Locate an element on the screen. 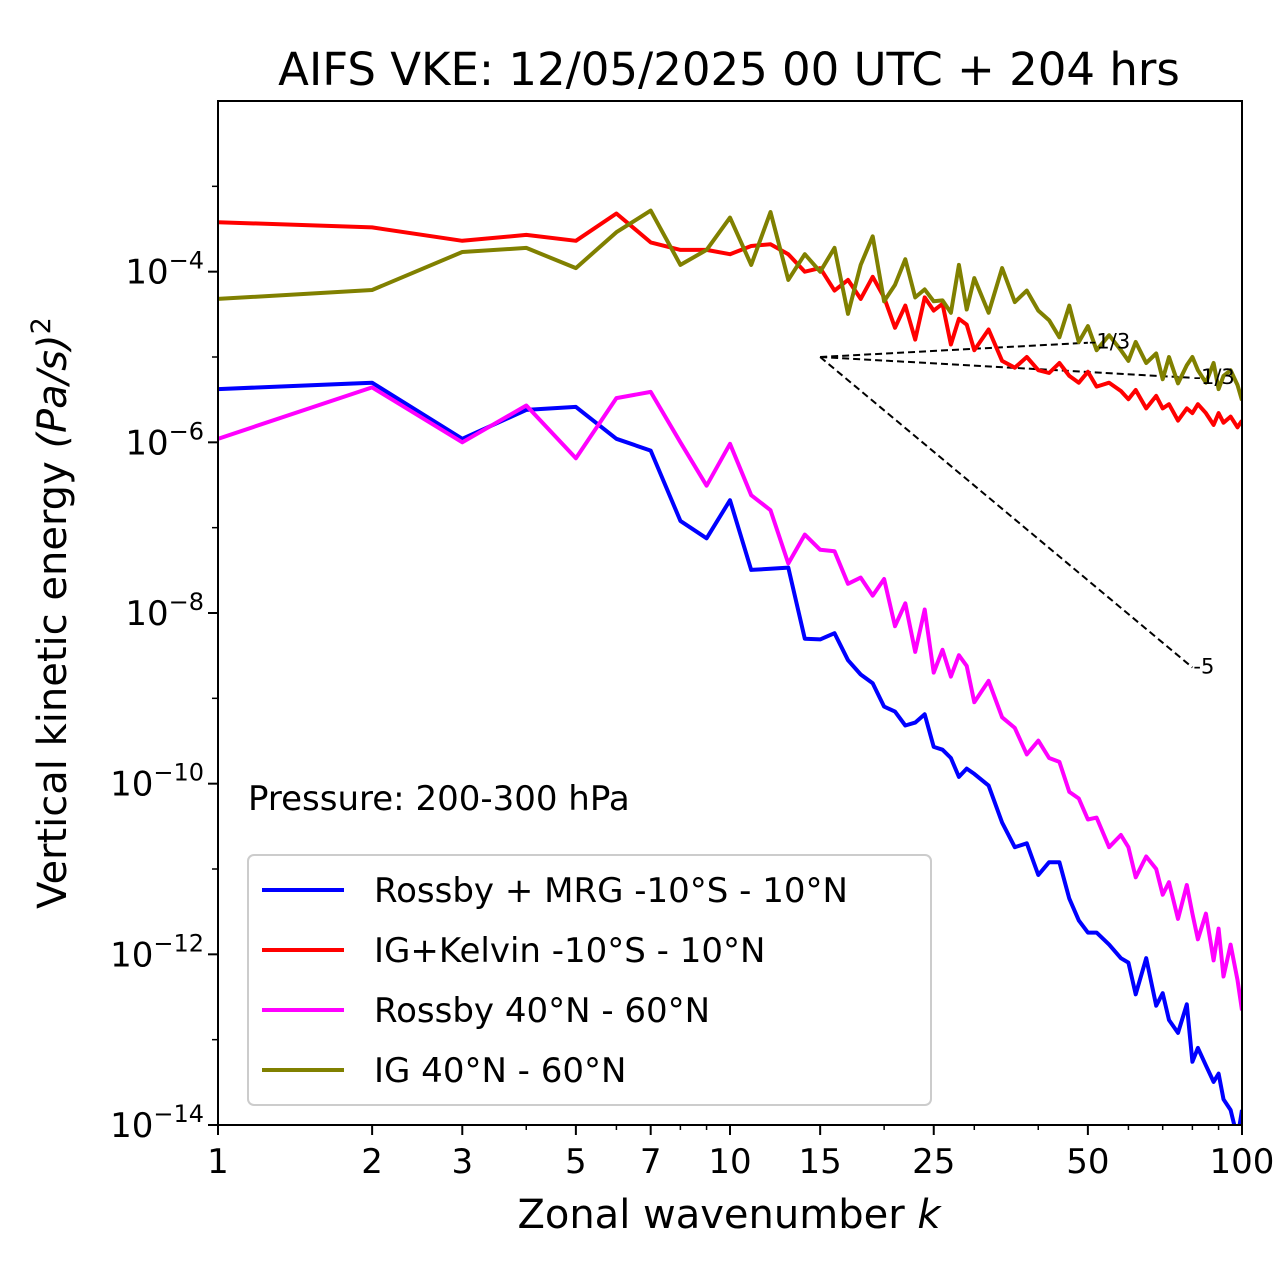 The height and width of the screenshot is (1288, 1280). y-axis-label: Vertical kinetic energy (Pa/s)2 is located at coordinates (51, 613).